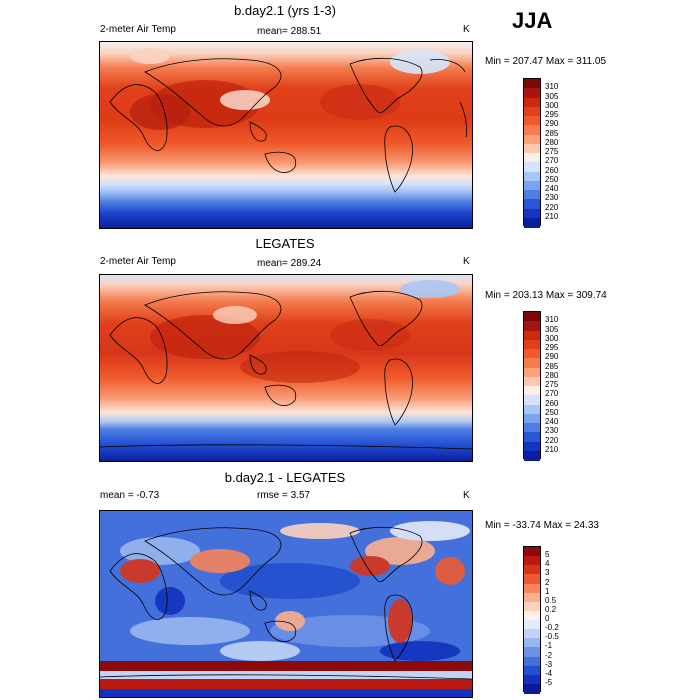  Describe the element at coordinates (547, 573) in the screenshot. I see `panel-3-colorbar-tick-label: 3` at that location.